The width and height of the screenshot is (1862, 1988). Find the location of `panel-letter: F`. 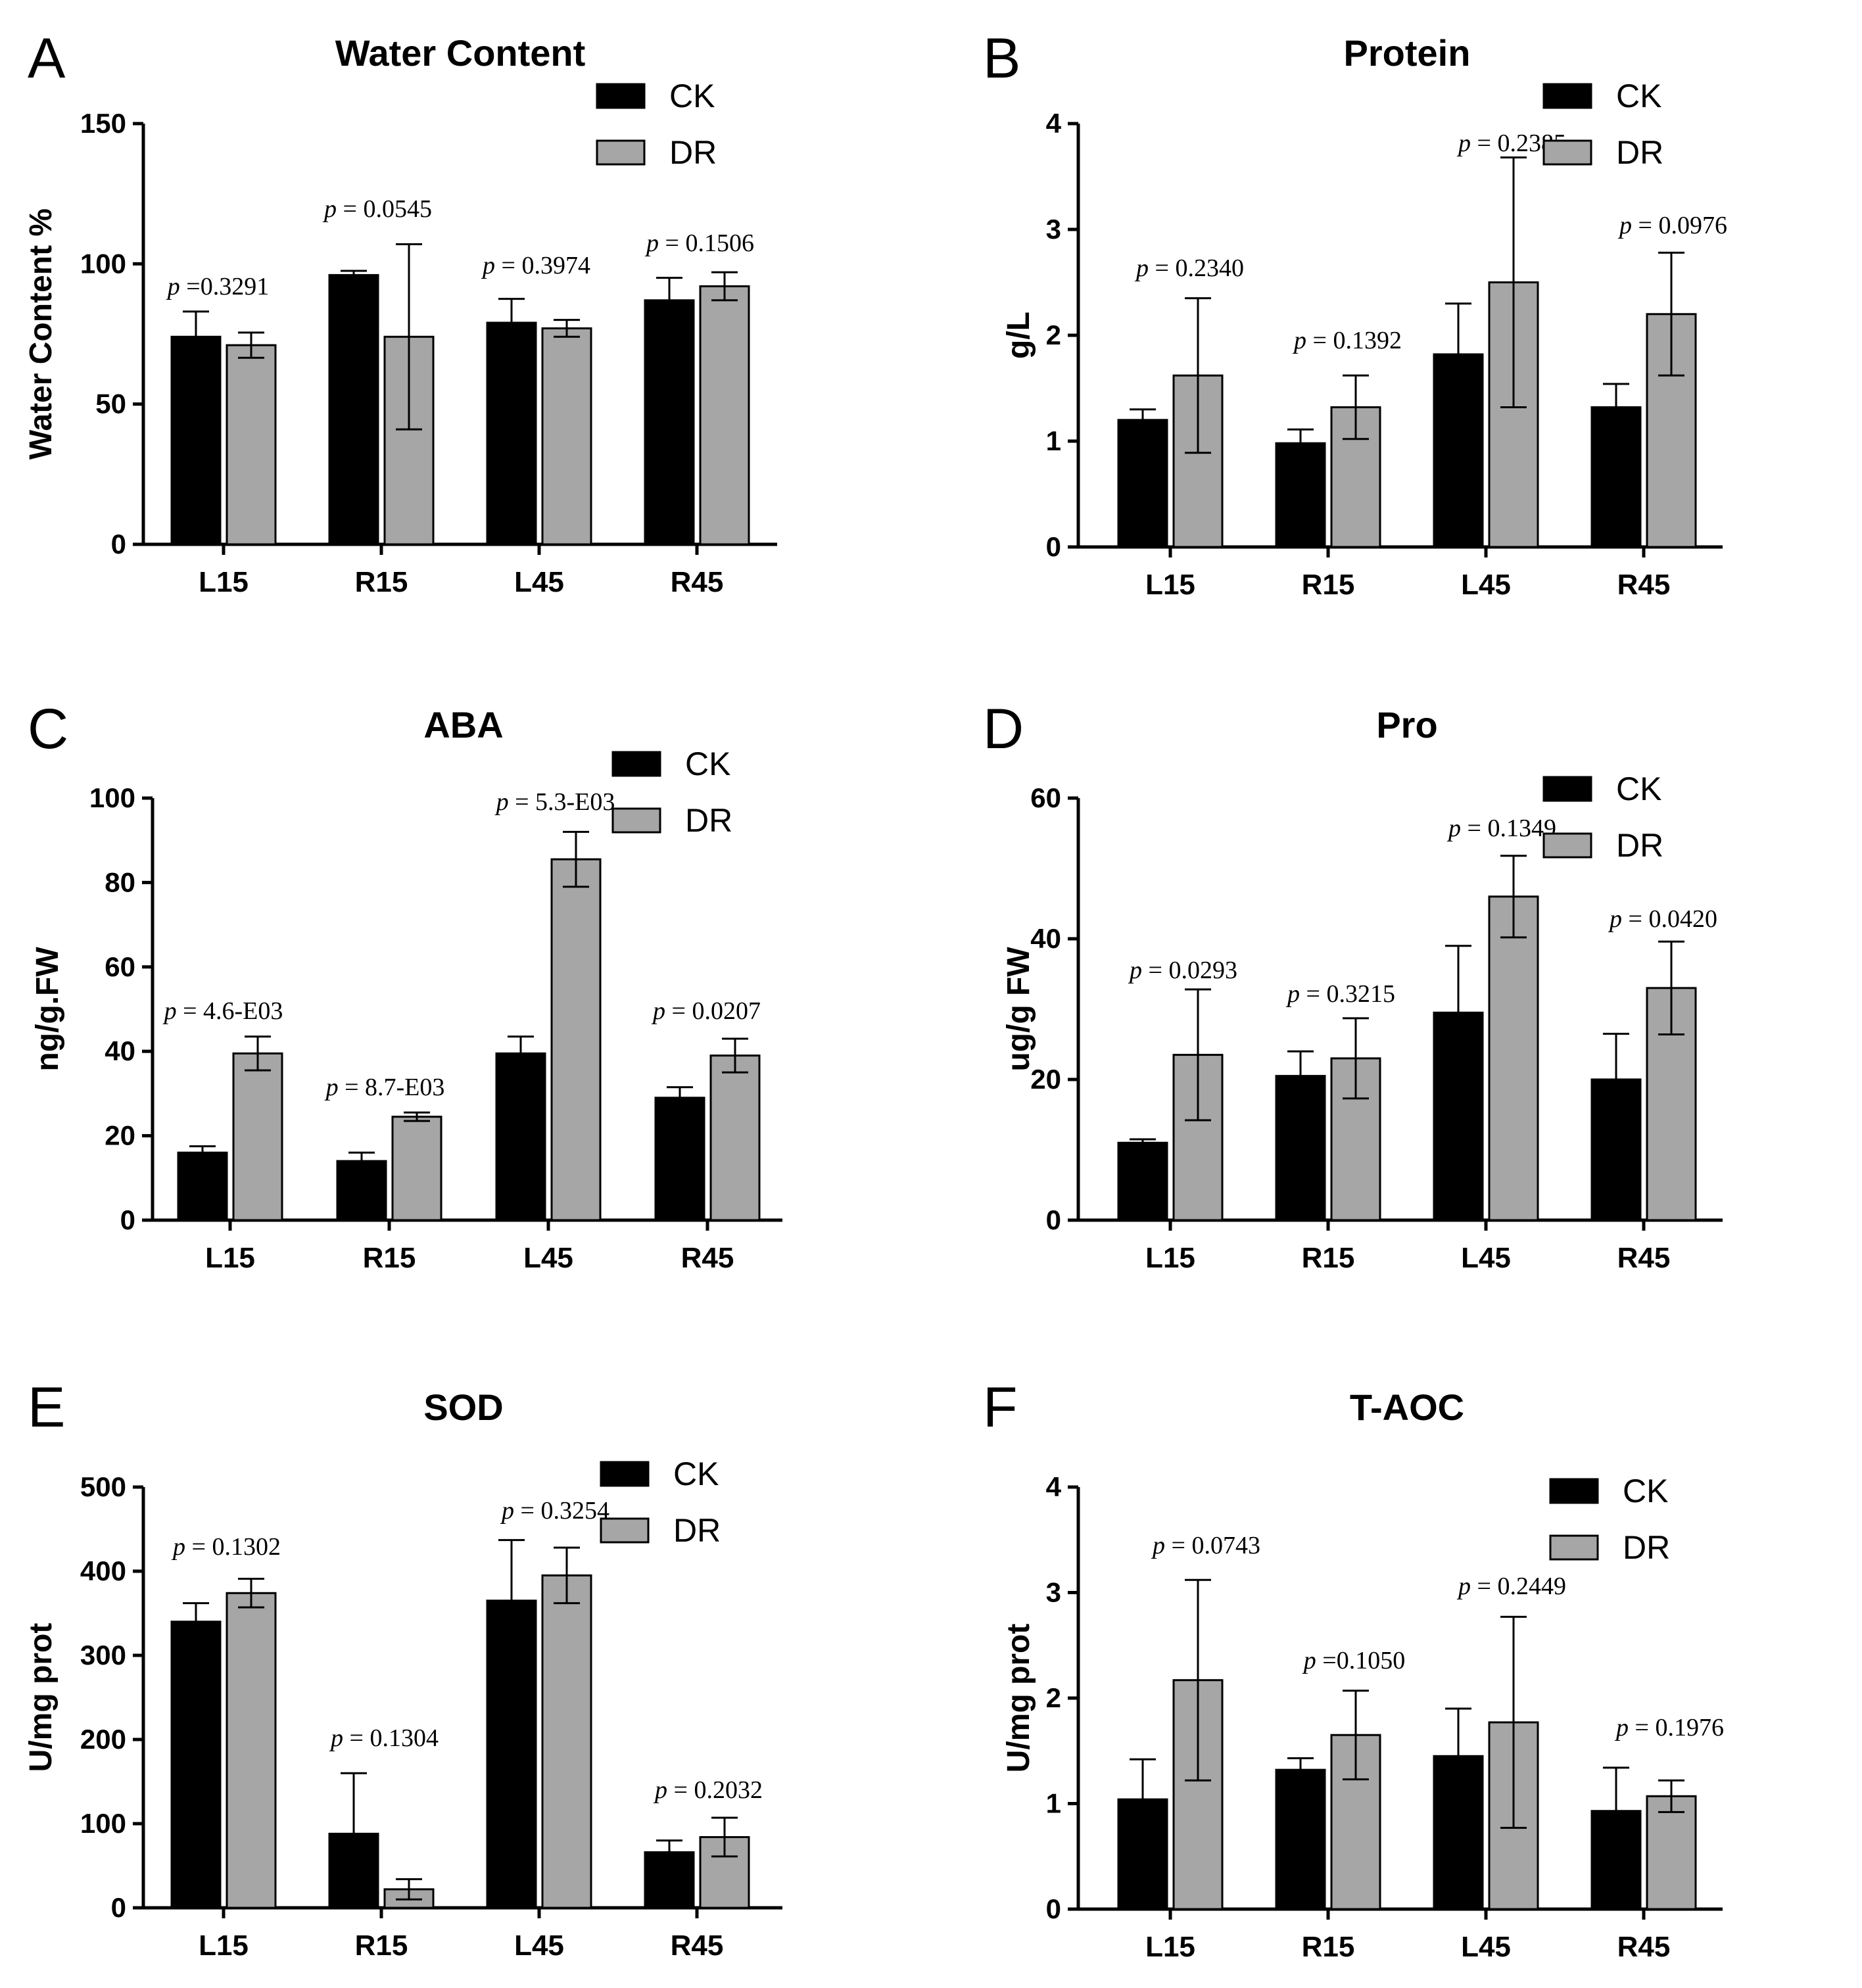

panel-letter: F is located at coordinates (1000, 1407).